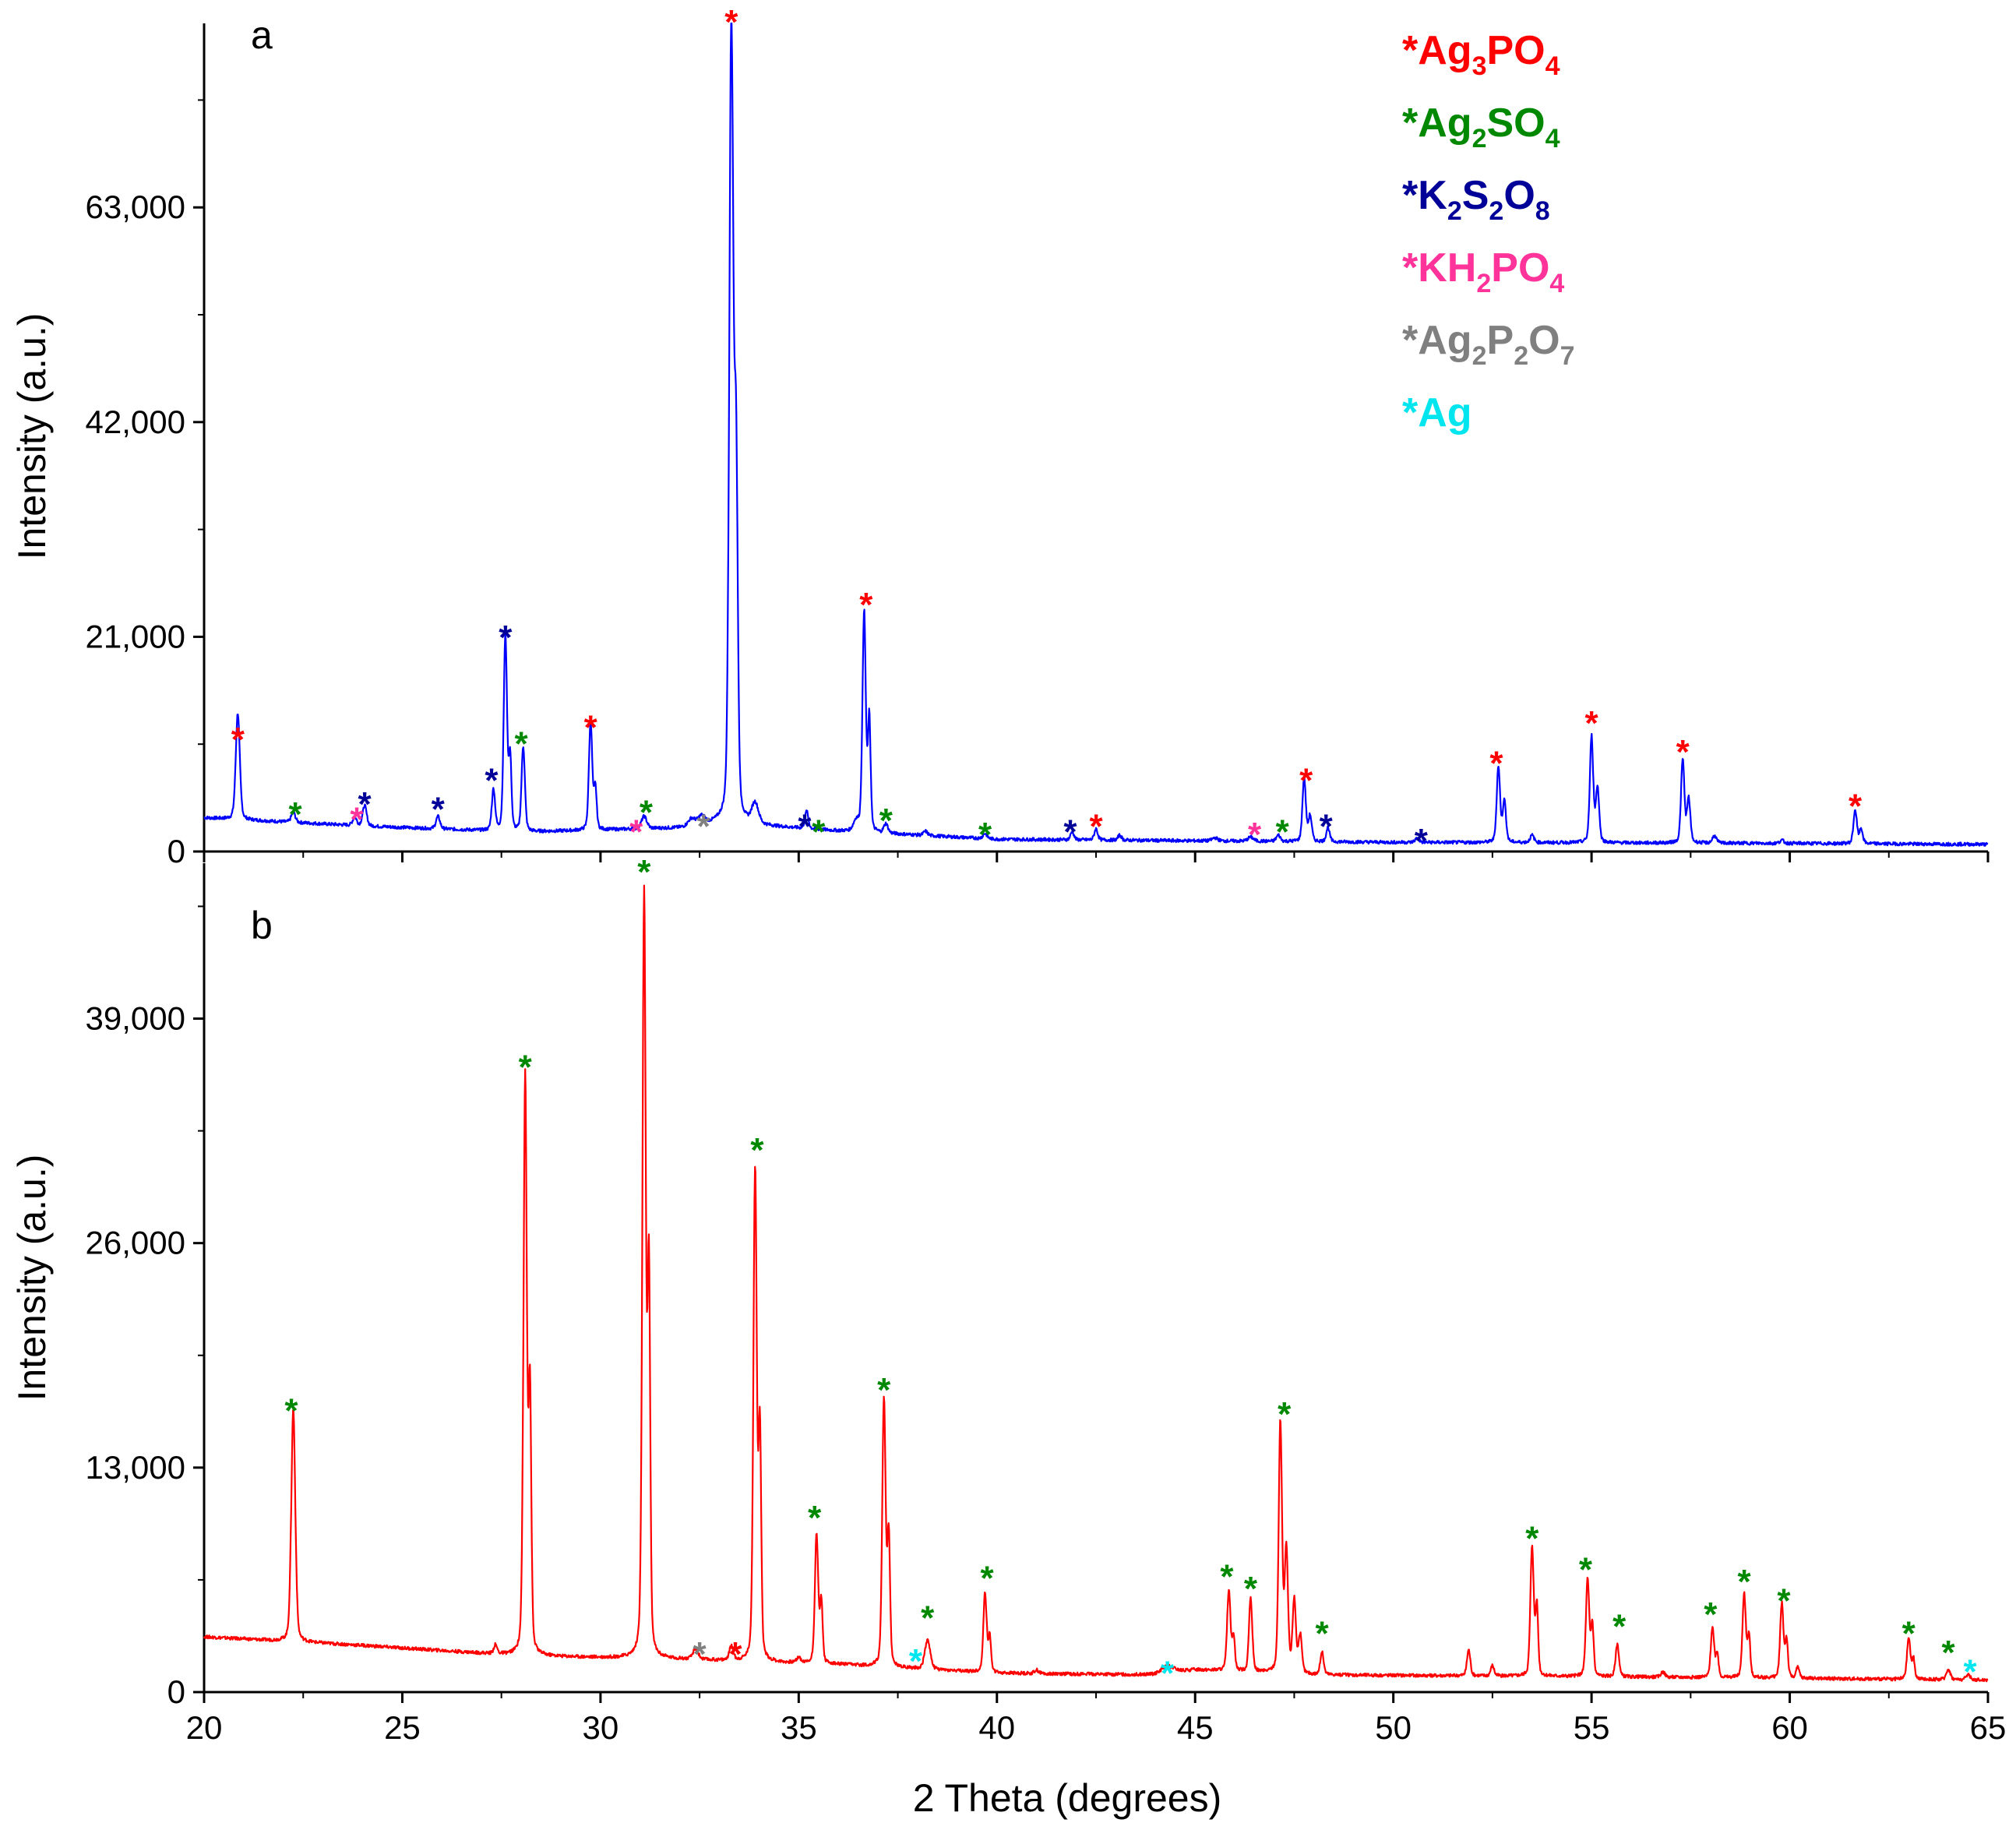 The image size is (2016, 1837). What do you see at coordinates (1488, 231) in the screenshot?
I see `legend: *Ag3PO4 *Ag2SO4 *K2S2O8 *KH2PO4 *Ag2P2O7 *Ag` at bounding box center [1488, 231].